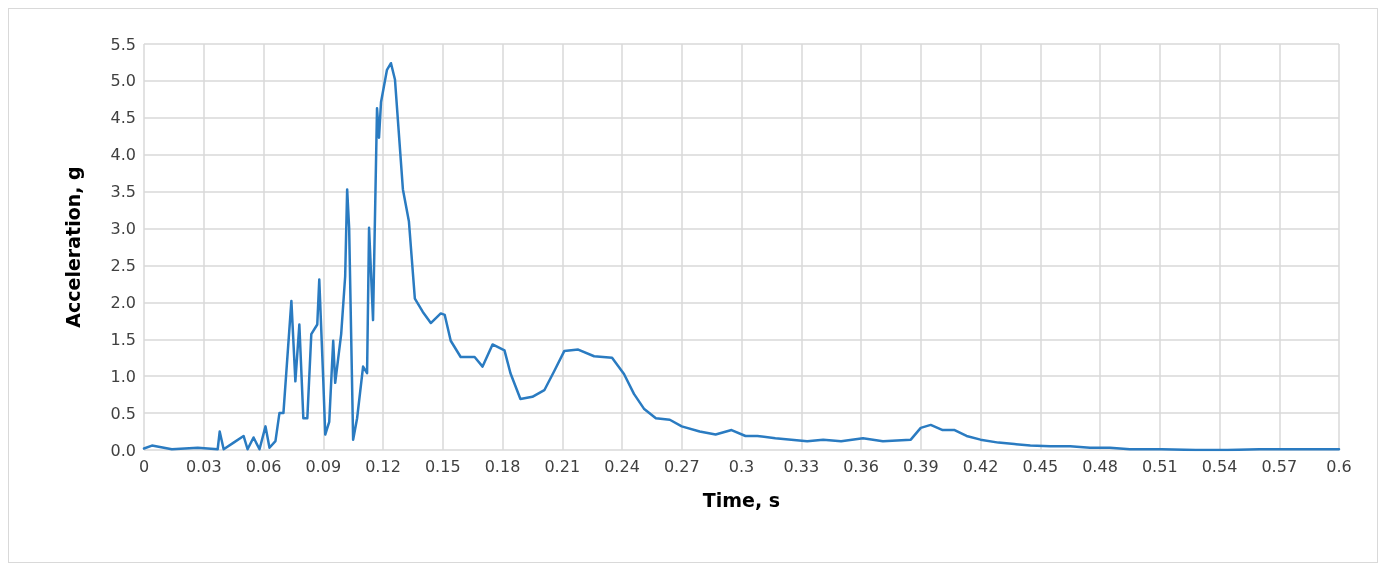 This screenshot has height=579, width=1394. Describe the element at coordinates (123, 118) in the screenshot. I see `y-tick-label: 4.5` at that location.